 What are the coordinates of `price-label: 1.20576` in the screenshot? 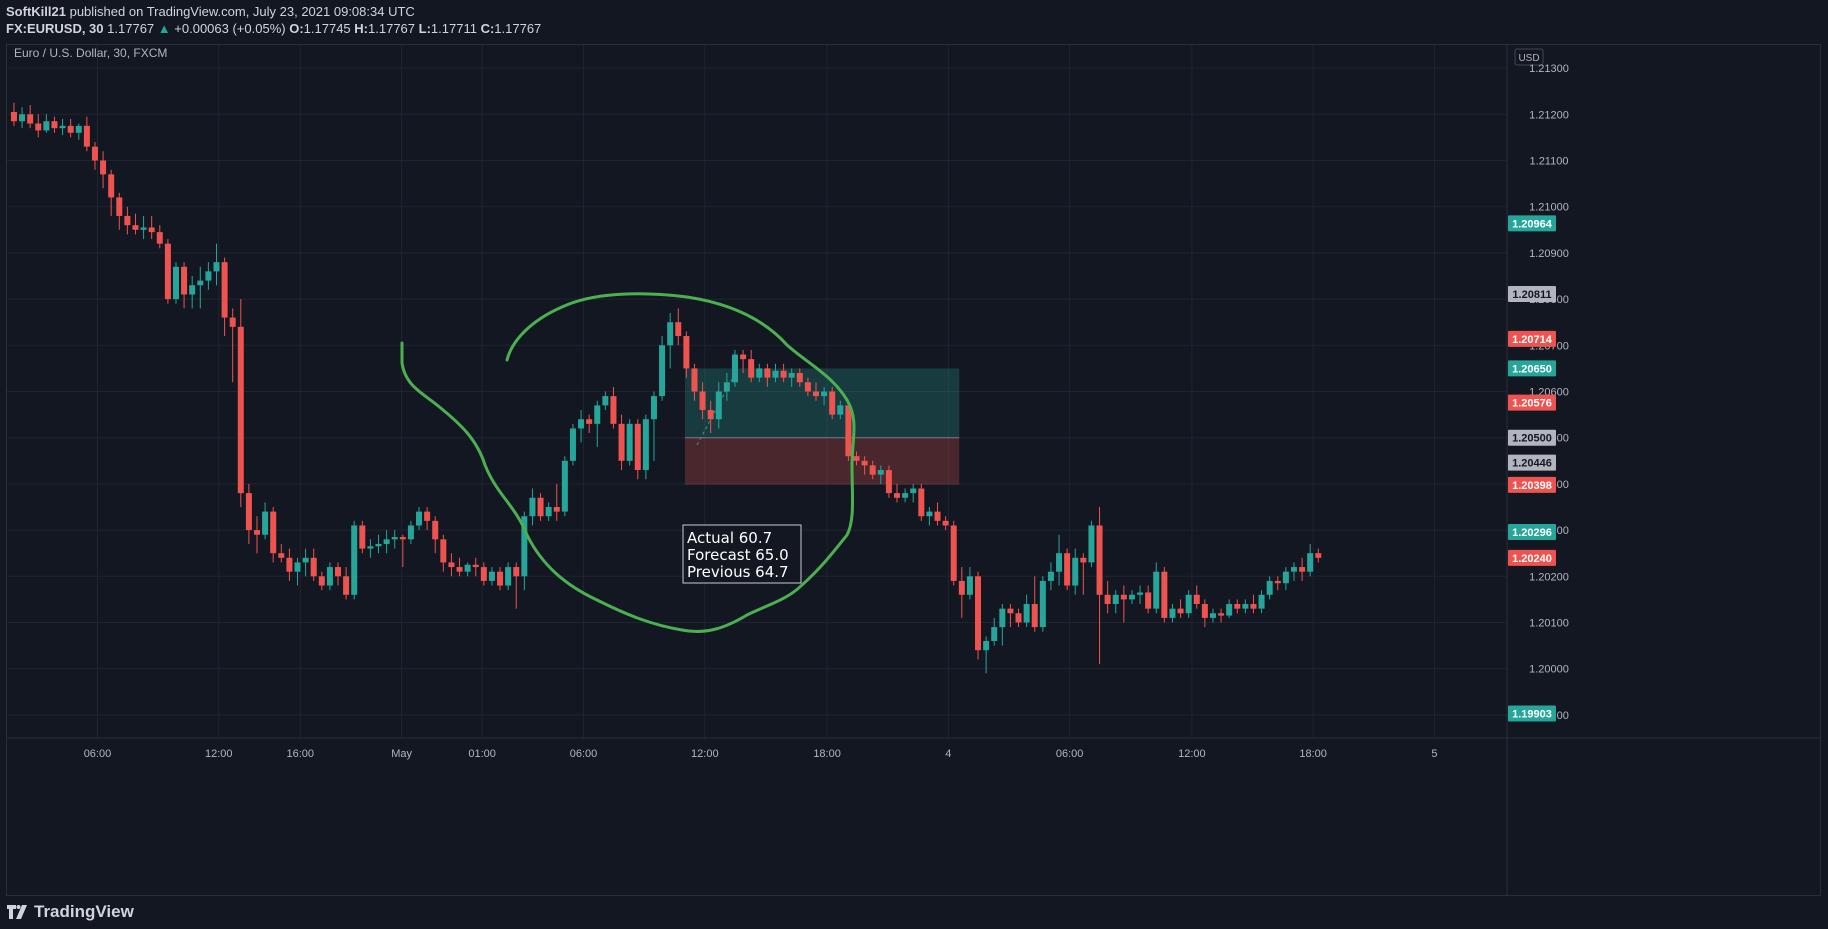 It's located at (1532, 402).